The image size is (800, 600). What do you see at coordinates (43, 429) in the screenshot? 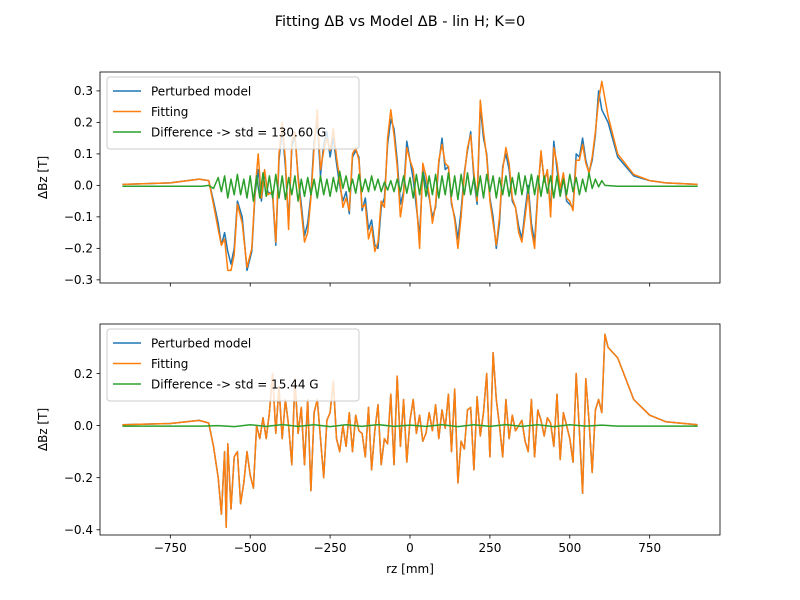
I see `bottom-y-axis-label: ΔBz [T]` at bounding box center [43, 429].